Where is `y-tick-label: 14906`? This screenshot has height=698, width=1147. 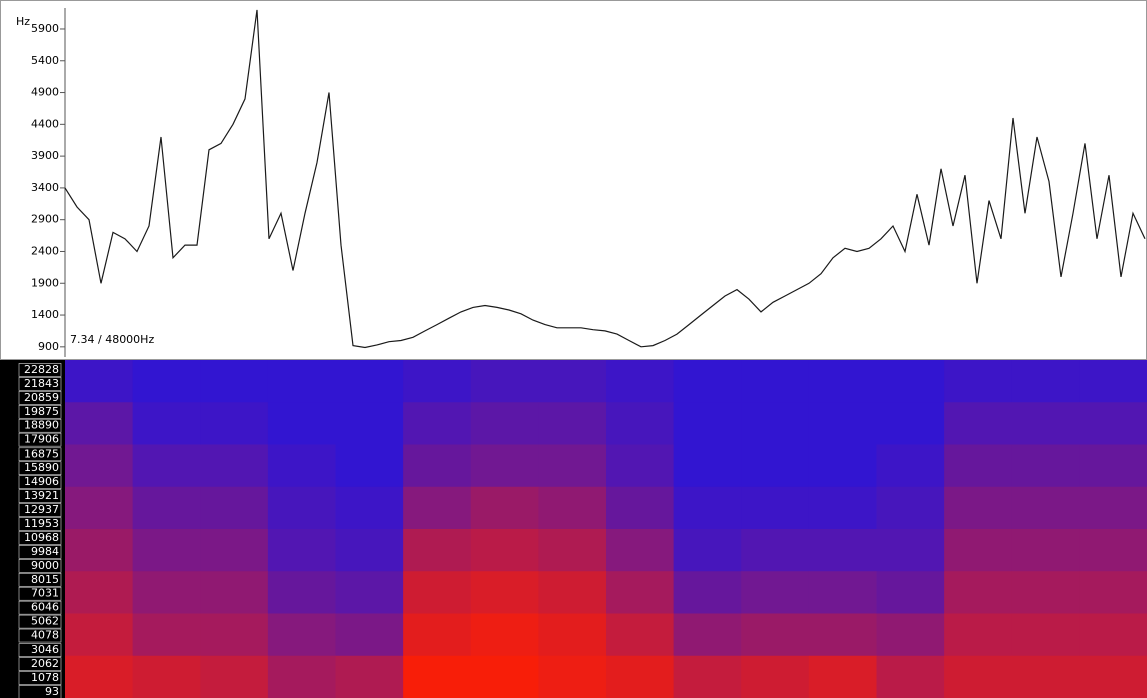
y-tick-label: 14906 is located at coordinates (41, 481).